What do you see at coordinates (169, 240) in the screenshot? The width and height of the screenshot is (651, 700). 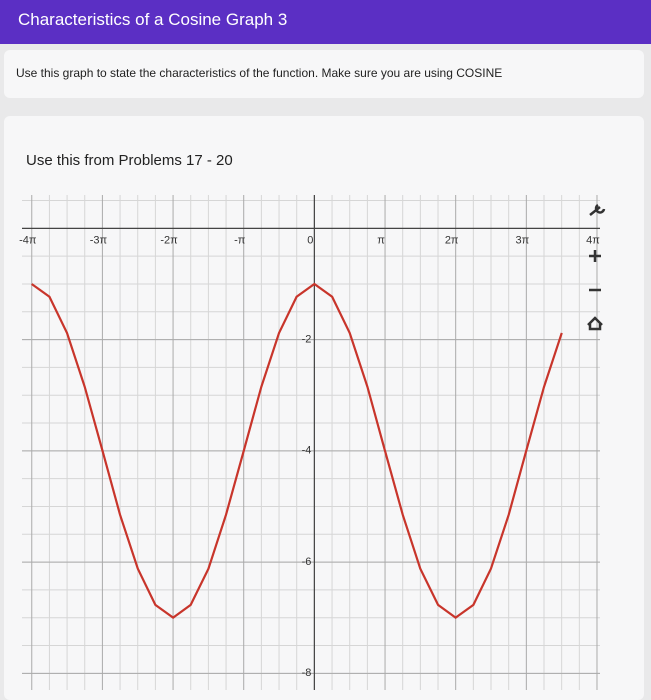 I see `x-tick-label: -2π` at bounding box center [169, 240].